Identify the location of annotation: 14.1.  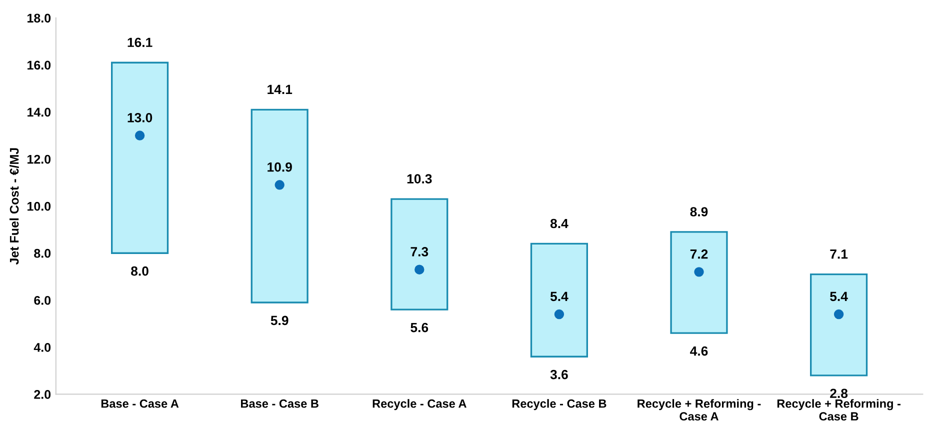
(280, 89).